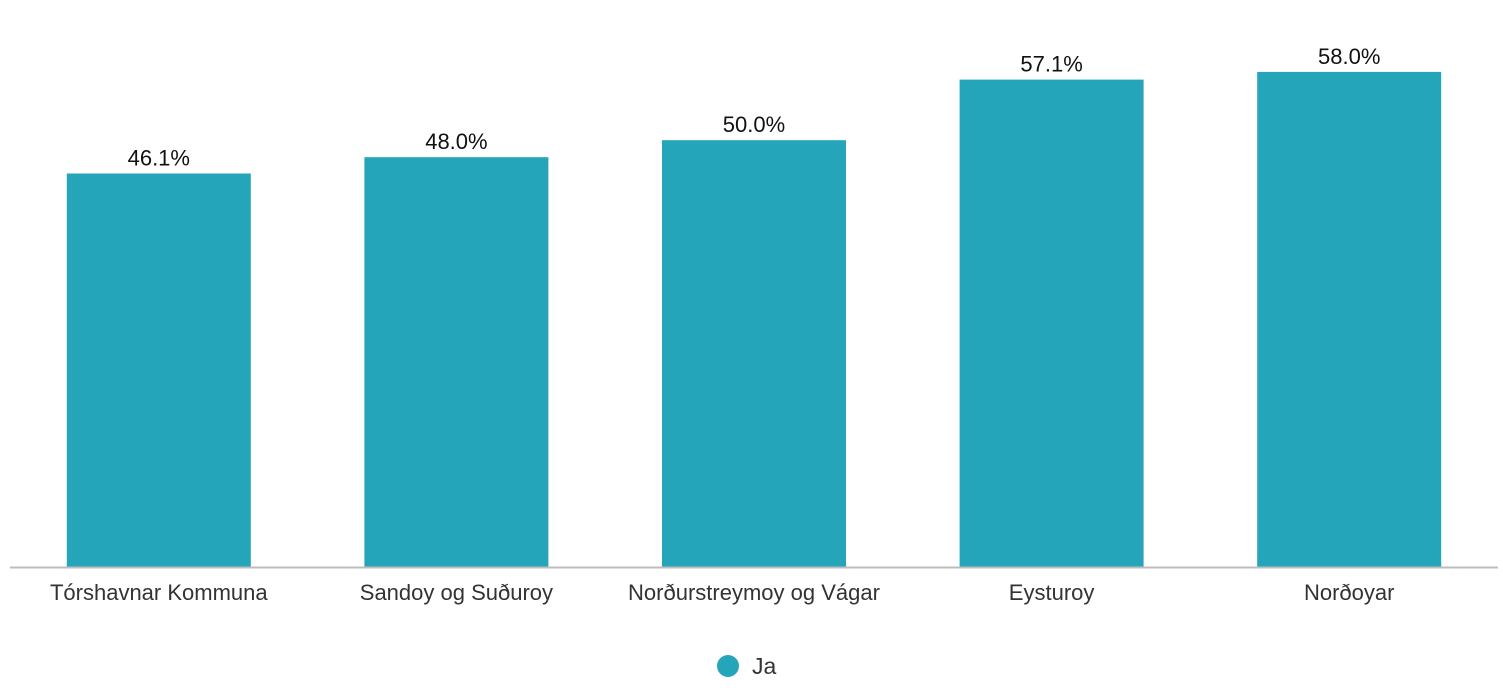  What do you see at coordinates (1349, 56) in the screenshot?
I see `value-label-4: 58.0%` at bounding box center [1349, 56].